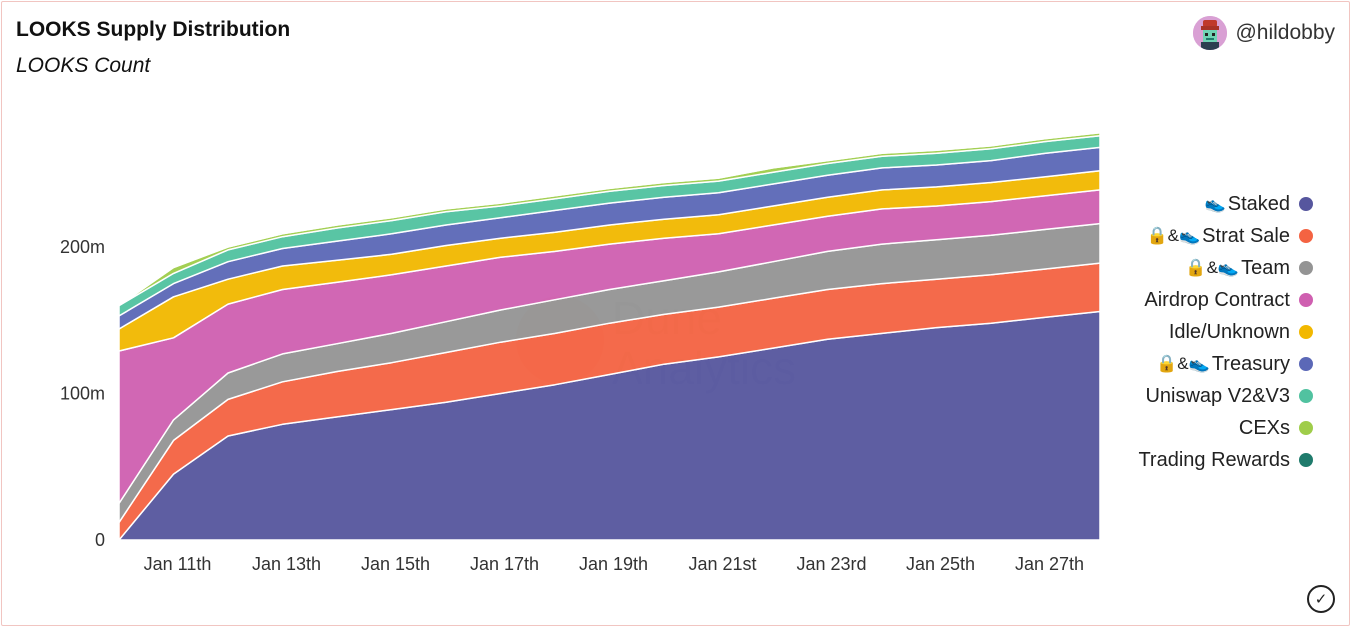 This screenshot has height=627, width=1351. What do you see at coordinates (178, 564) in the screenshot?
I see `x-tick-label: Jan 11th` at bounding box center [178, 564].